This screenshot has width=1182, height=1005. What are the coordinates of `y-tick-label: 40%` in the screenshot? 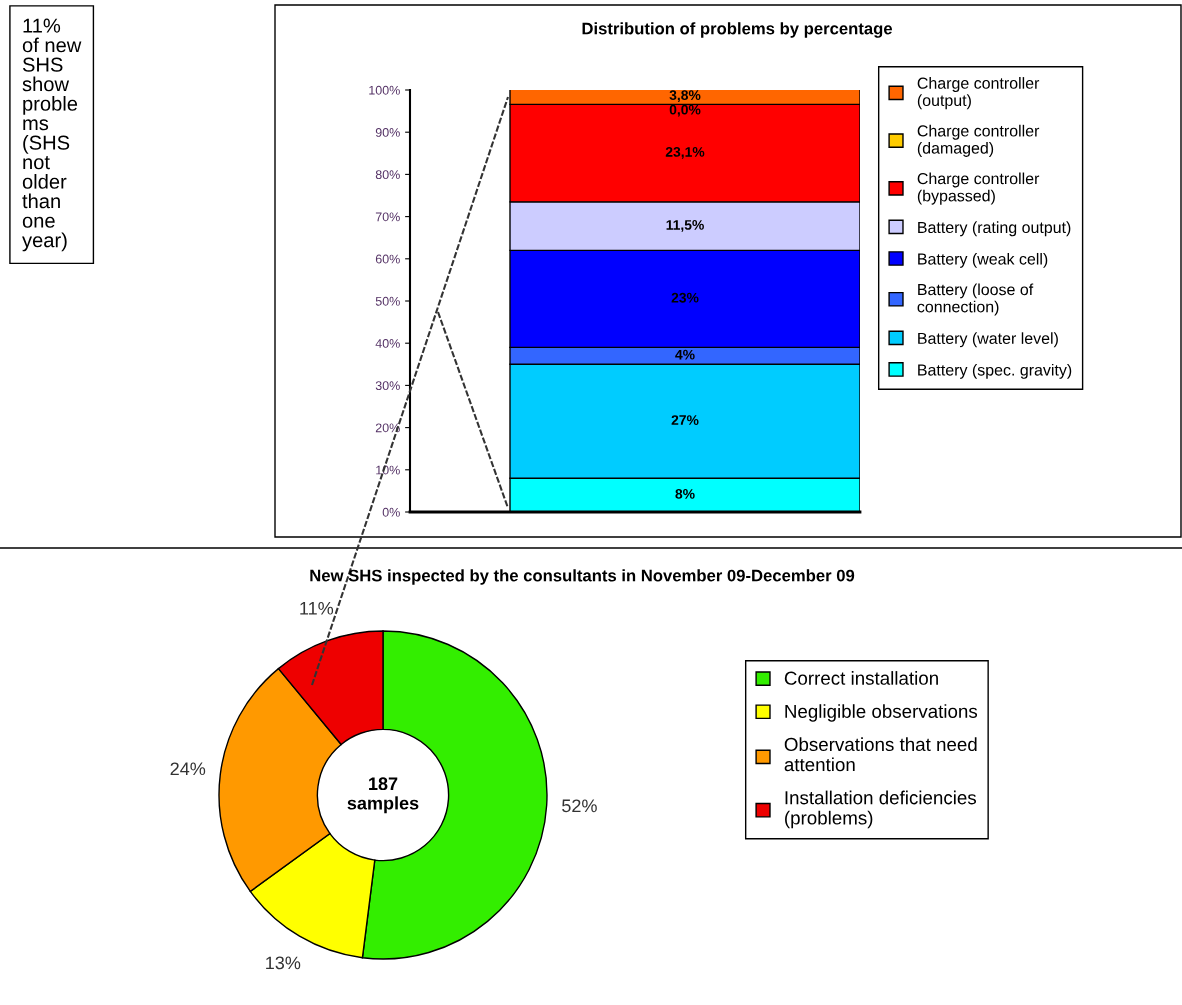 It's located at (387, 343).